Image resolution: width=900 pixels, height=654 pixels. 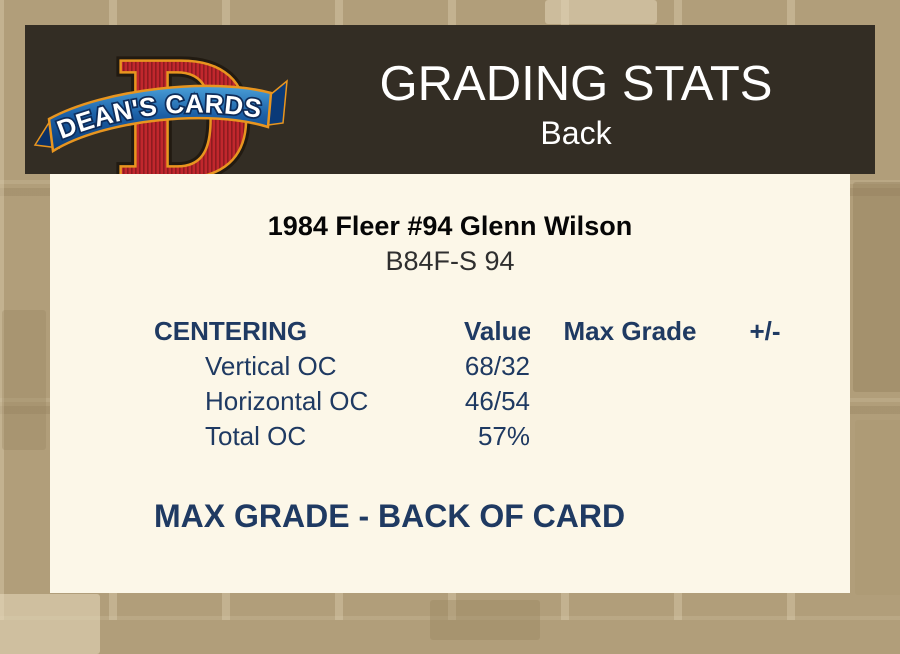 What do you see at coordinates (576, 83) in the screenshot?
I see `page-title: GRADING STATS` at bounding box center [576, 83].